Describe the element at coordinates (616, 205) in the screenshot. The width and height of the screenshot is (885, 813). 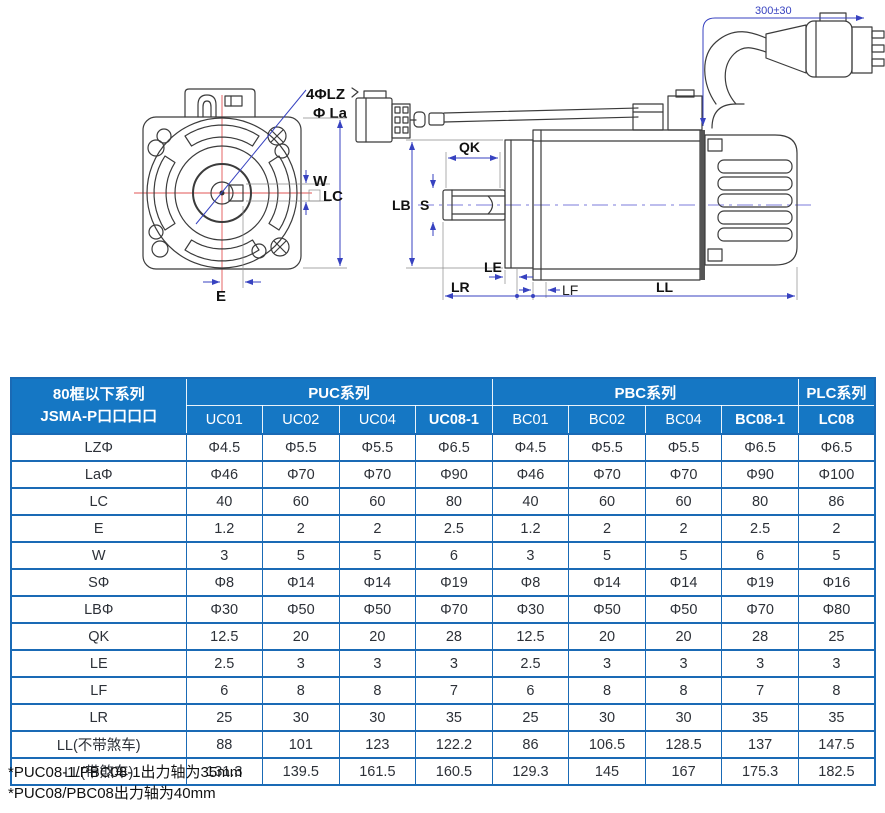
I see `motor-body` at that location.